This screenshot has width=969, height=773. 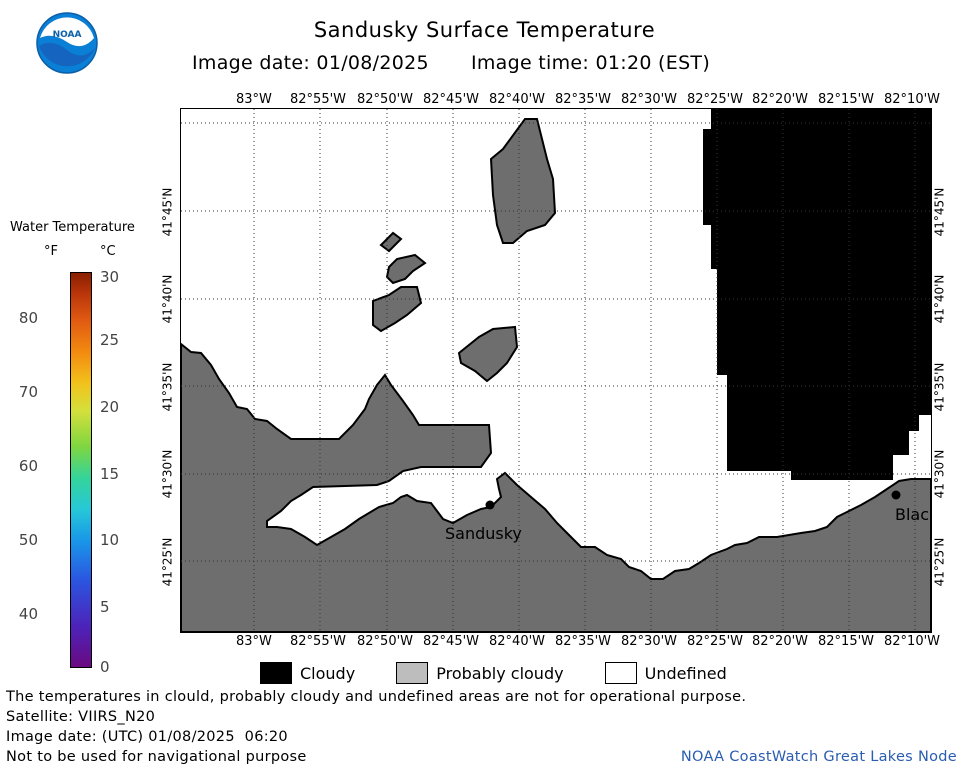 I want to click on image-time: Image time: 01:20 (EST), so click(x=590, y=63).